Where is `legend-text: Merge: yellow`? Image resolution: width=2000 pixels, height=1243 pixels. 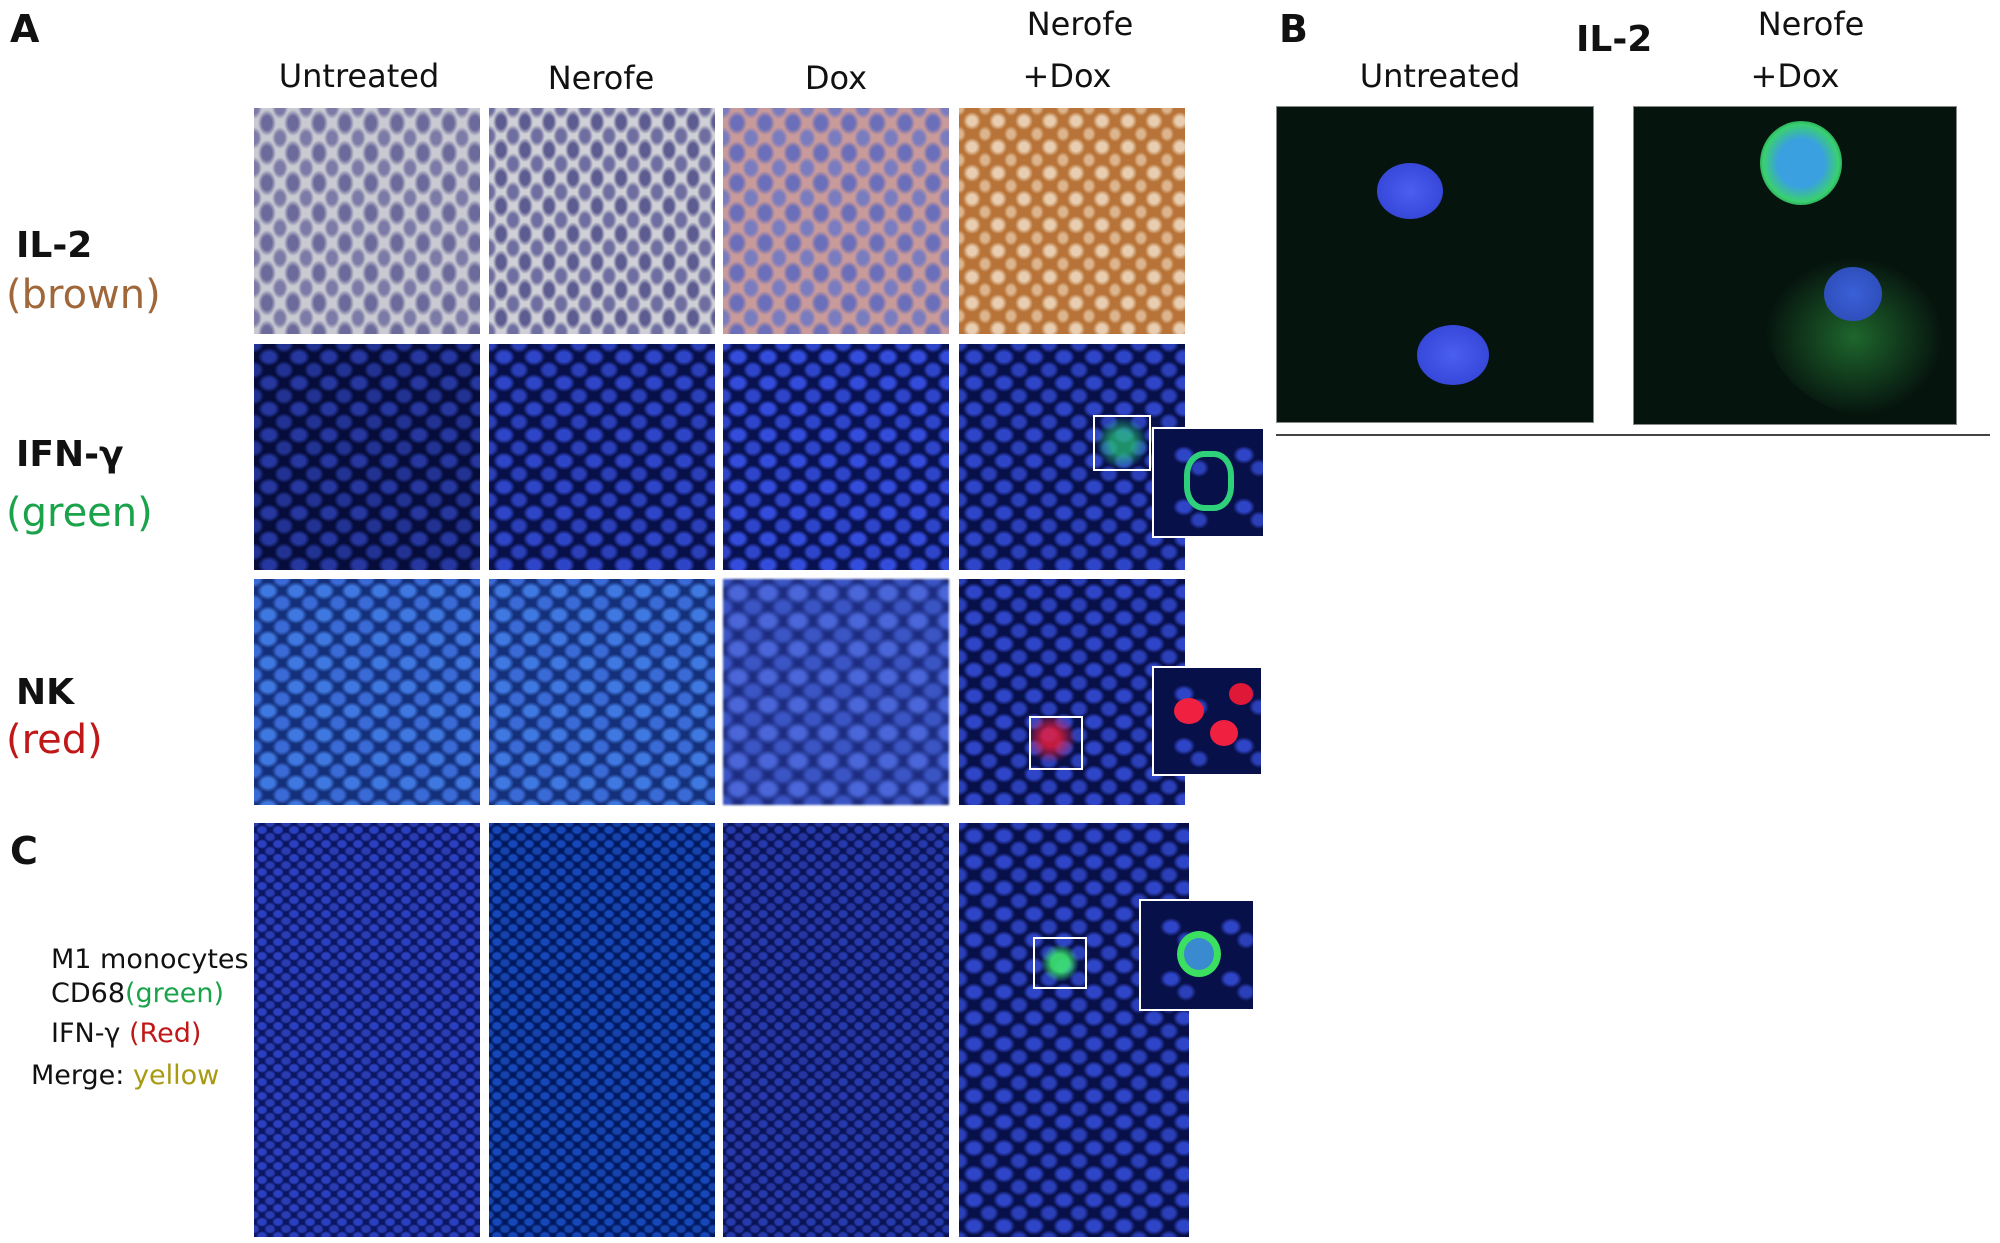
legend-text: Merge: yellow is located at coordinates (125, 1075).